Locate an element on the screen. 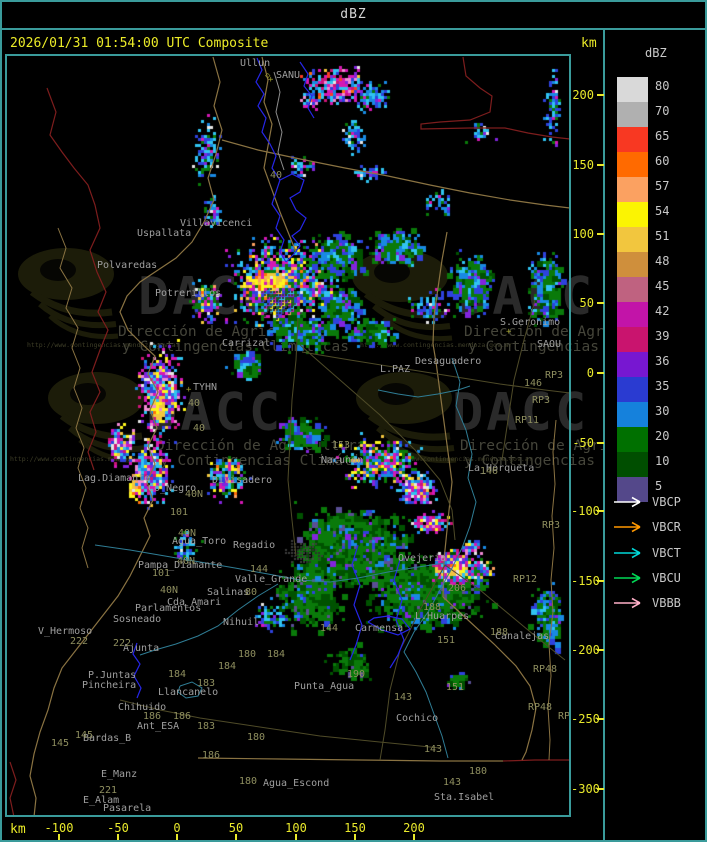 This screenshot has height=842, width=707. vector-label: VBCP is located at coordinates (666, 502).